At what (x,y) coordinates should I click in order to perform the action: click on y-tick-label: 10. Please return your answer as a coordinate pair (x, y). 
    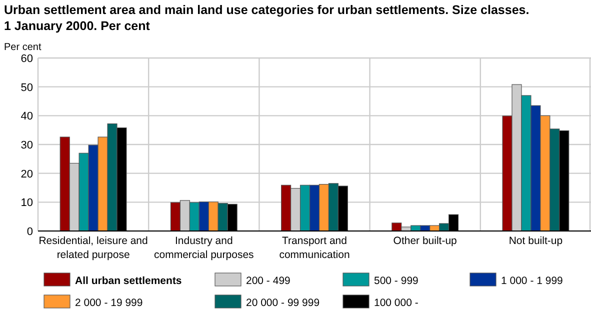
    Looking at the image, I should click on (26, 203).